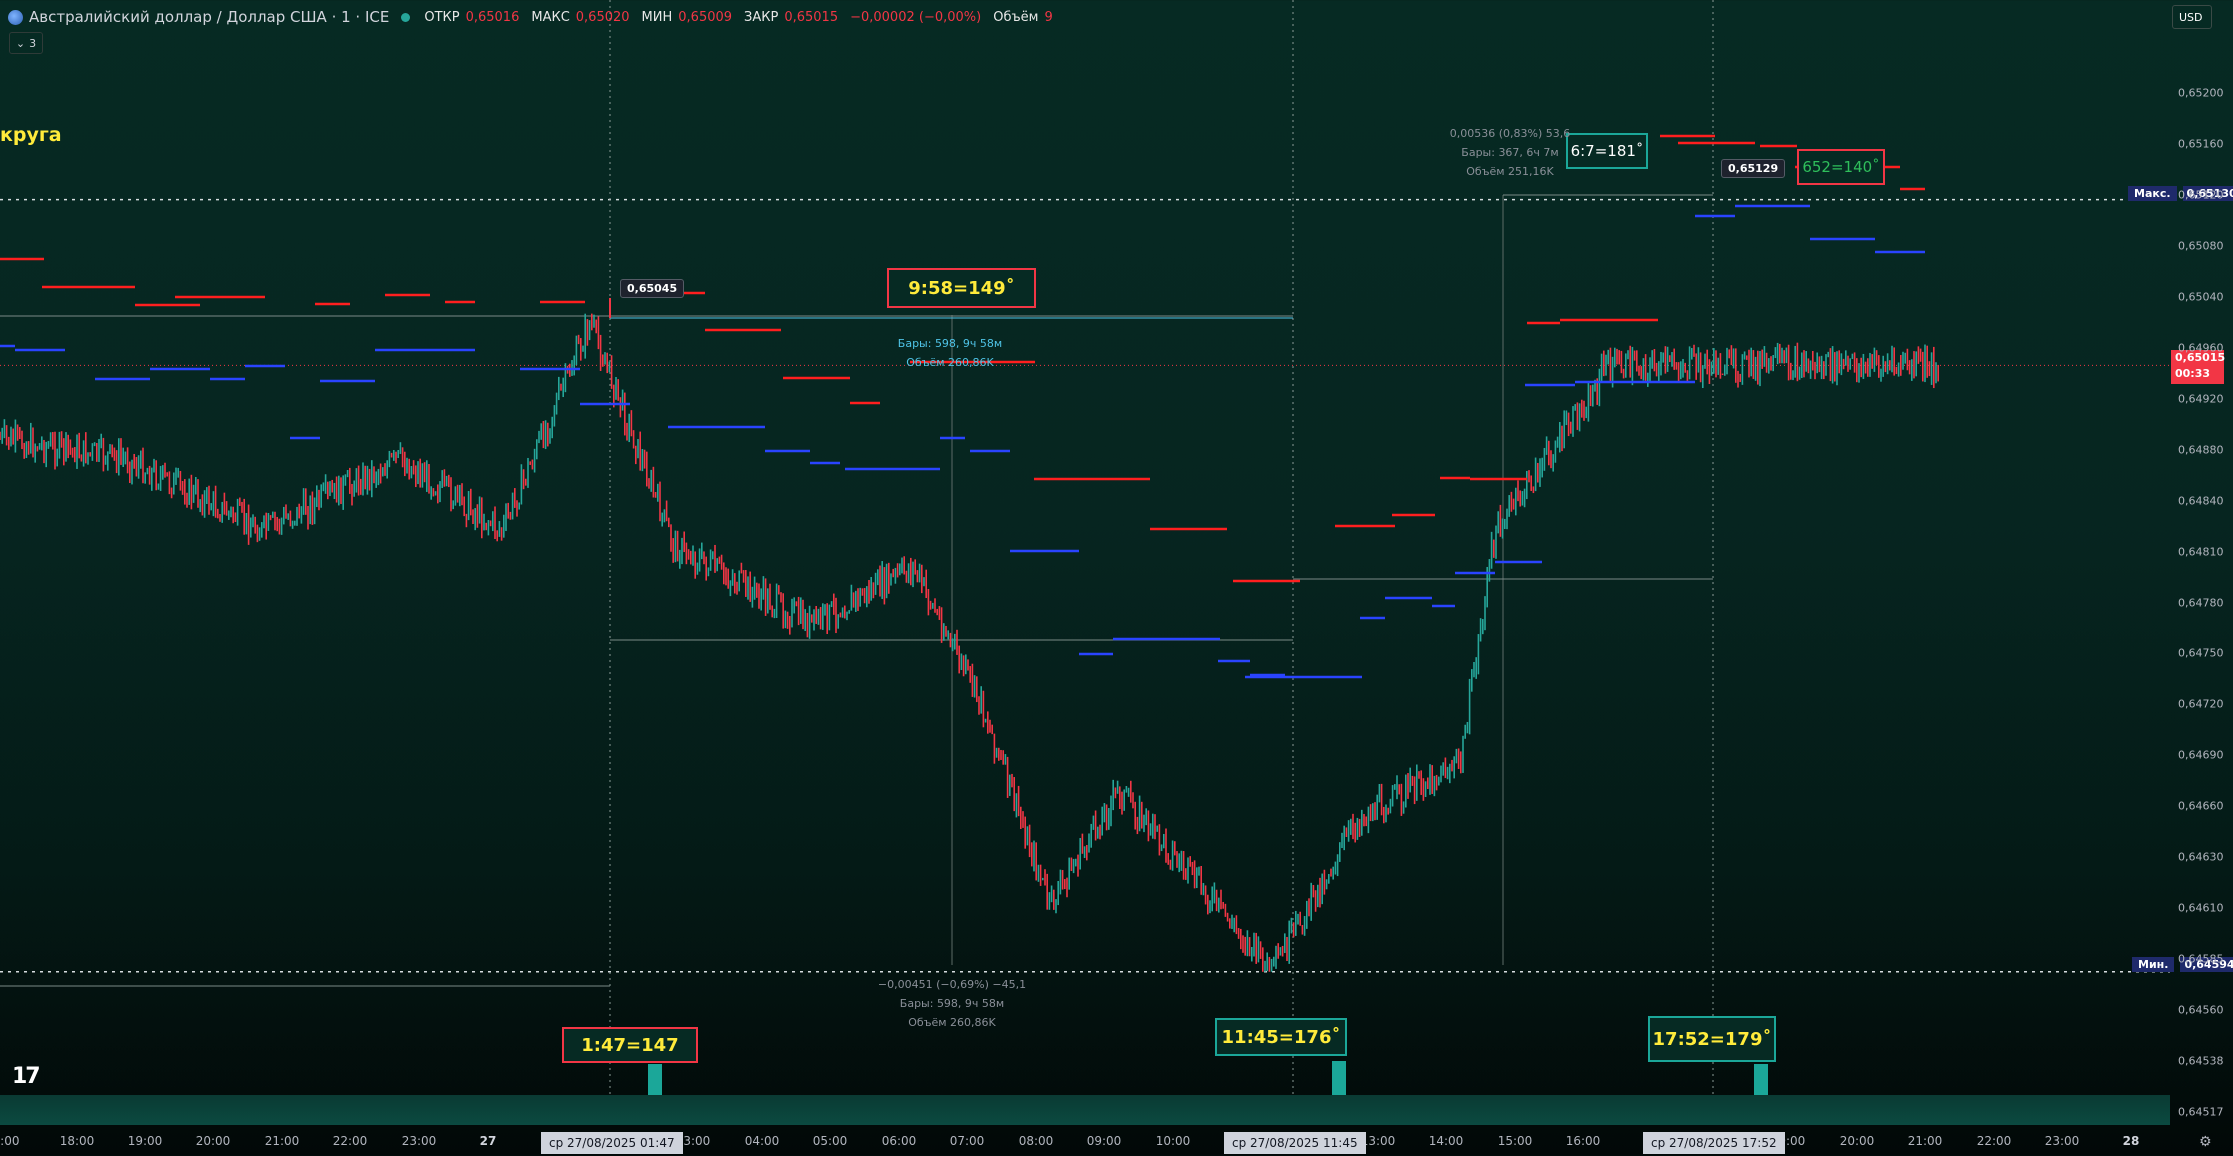 The image size is (2233, 1156). I want to click on date-tag-2: ср 27/08/2025 11:45, so click(1295, 1143).